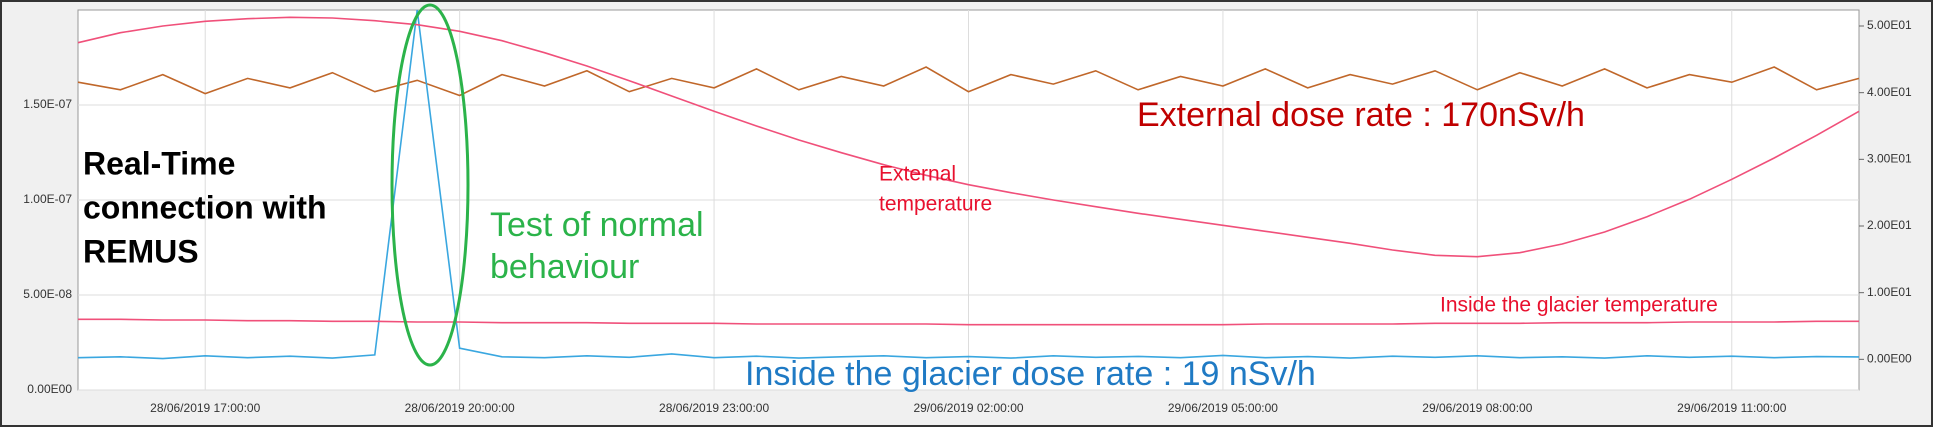  I want to click on x-tick-label: 29/06/2019 05:00:00, so click(1223, 408).